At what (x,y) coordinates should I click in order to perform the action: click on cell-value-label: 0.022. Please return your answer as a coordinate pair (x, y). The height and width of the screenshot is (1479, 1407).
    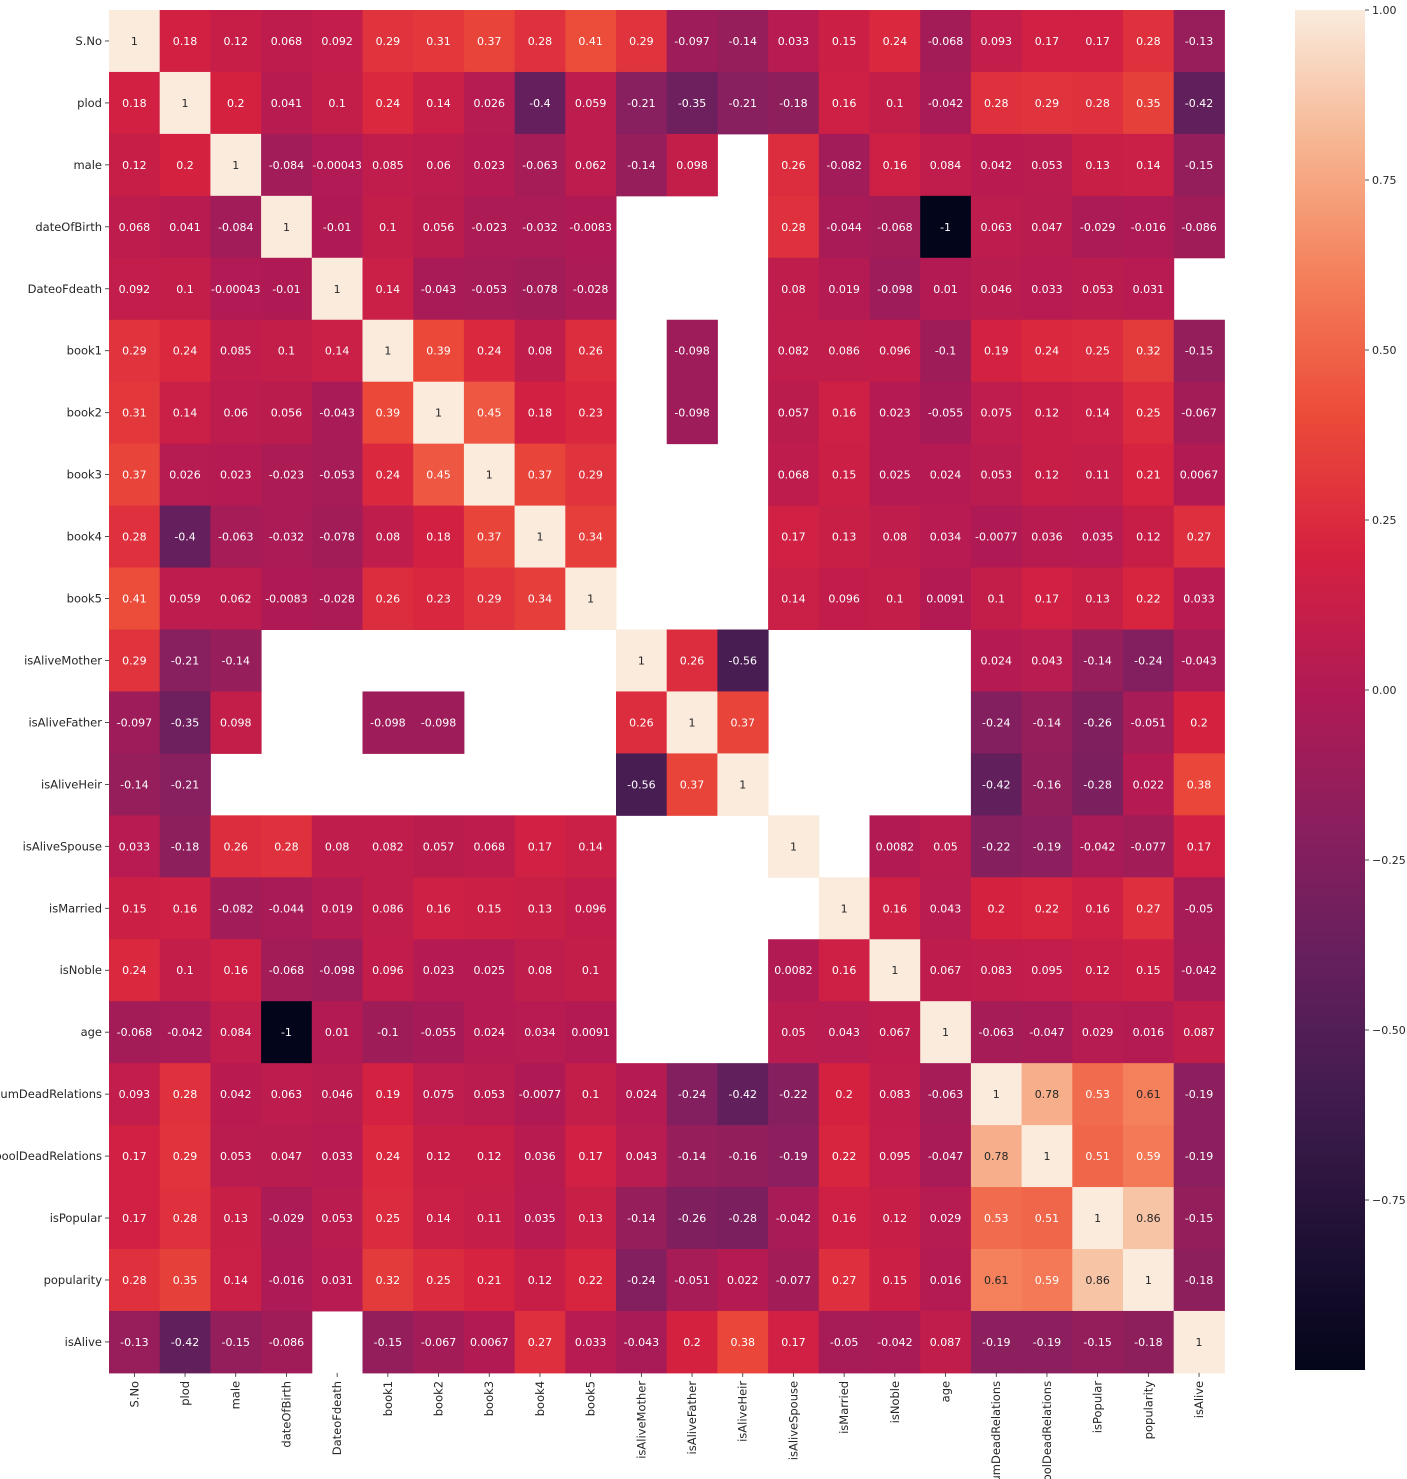
    Looking at the image, I should click on (1149, 784).